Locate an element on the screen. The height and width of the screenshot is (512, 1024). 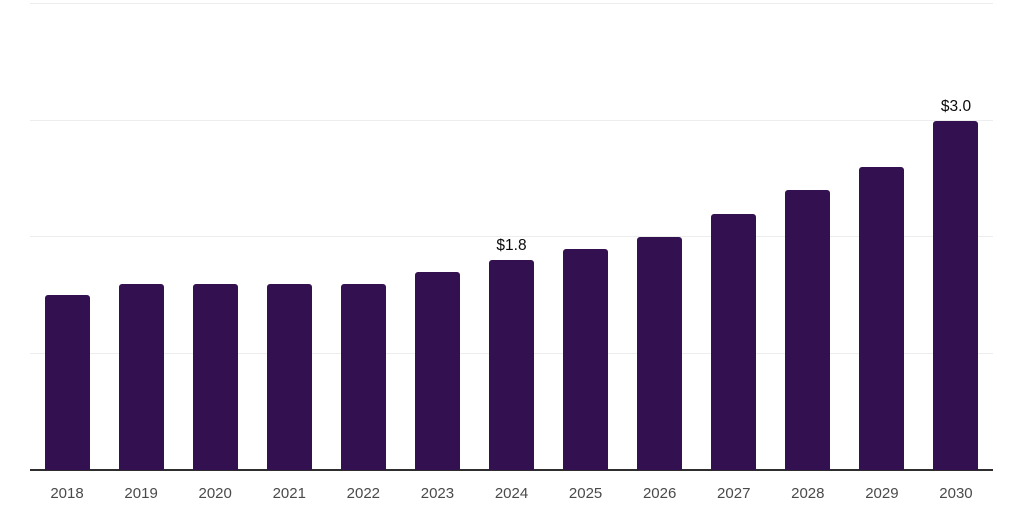
bar-2018 is located at coordinates (67, 382).